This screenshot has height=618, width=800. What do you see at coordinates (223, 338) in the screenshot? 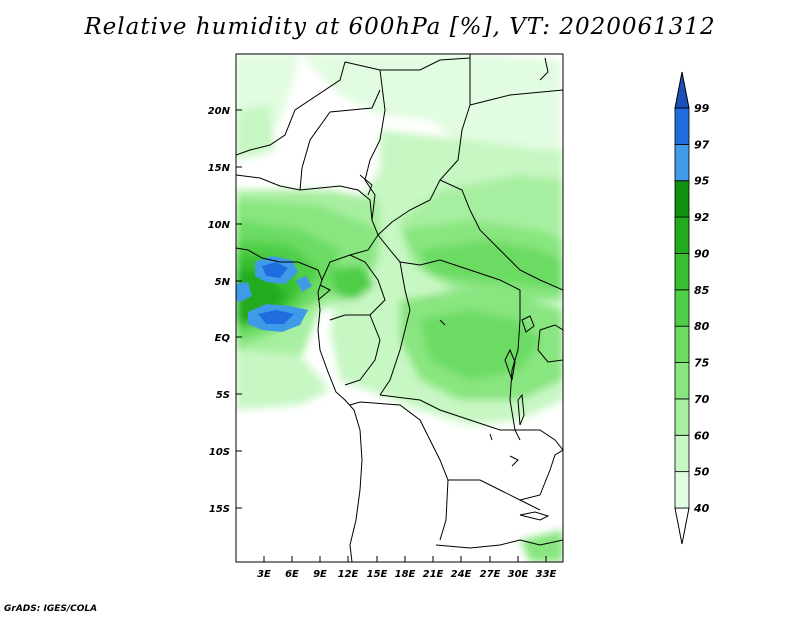
I see `lat-tick-label: EQ` at bounding box center [223, 338].